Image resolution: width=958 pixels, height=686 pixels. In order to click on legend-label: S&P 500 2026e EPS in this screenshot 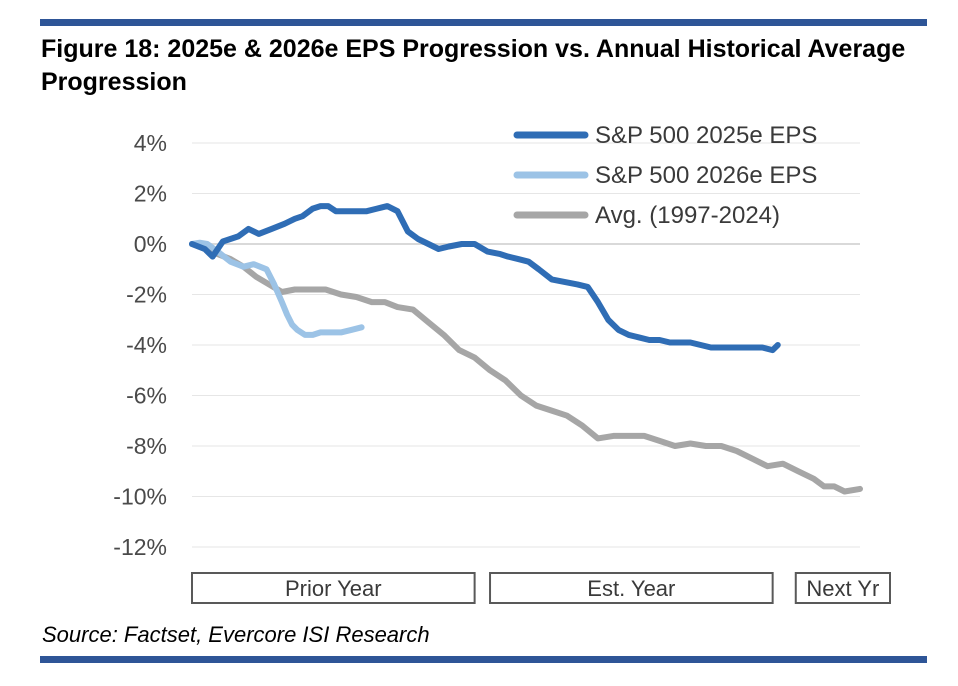, I will do `click(706, 175)`.